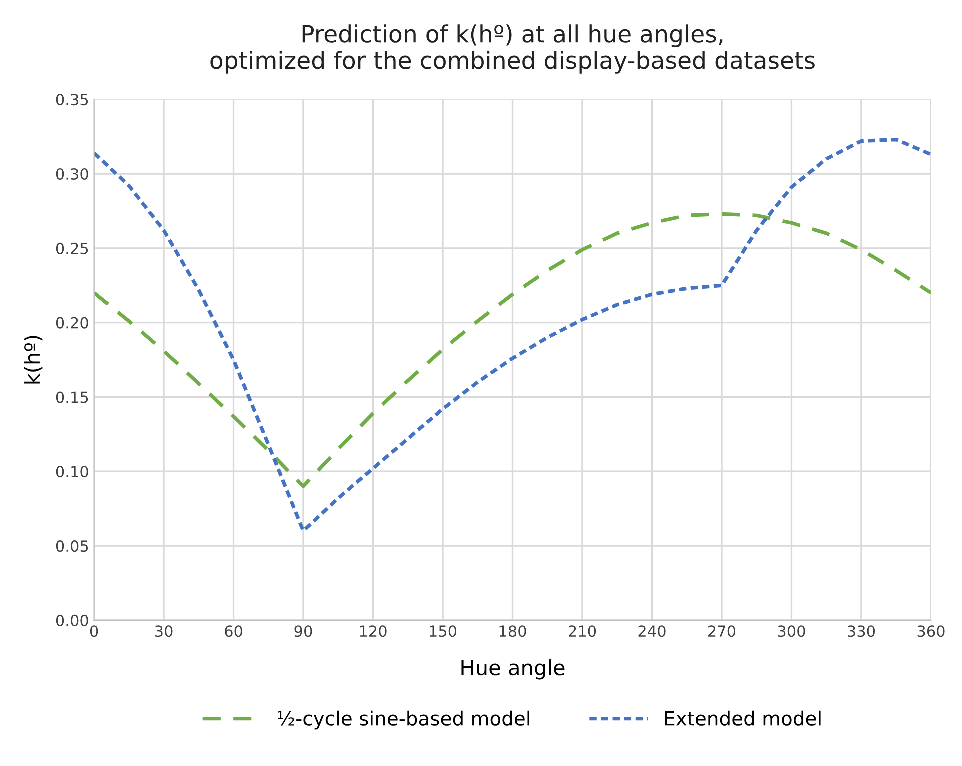 The width and height of the screenshot is (962, 766). What do you see at coordinates (233, 632) in the screenshot?
I see `x-tick-label: 60` at bounding box center [233, 632].